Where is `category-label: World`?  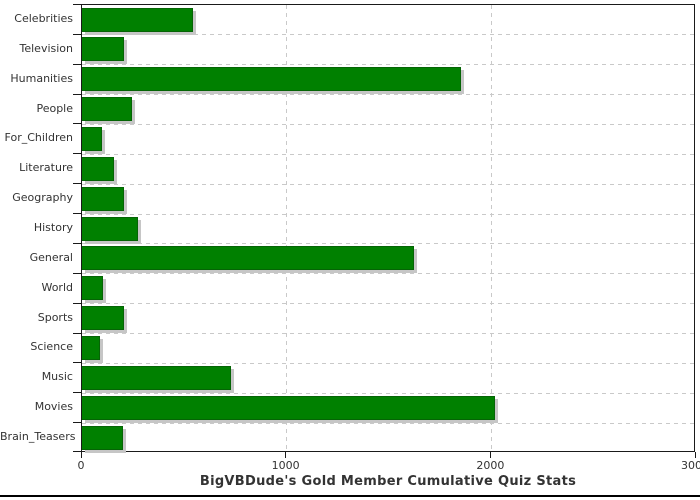
category-label: World is located at coordinates (57, 287).